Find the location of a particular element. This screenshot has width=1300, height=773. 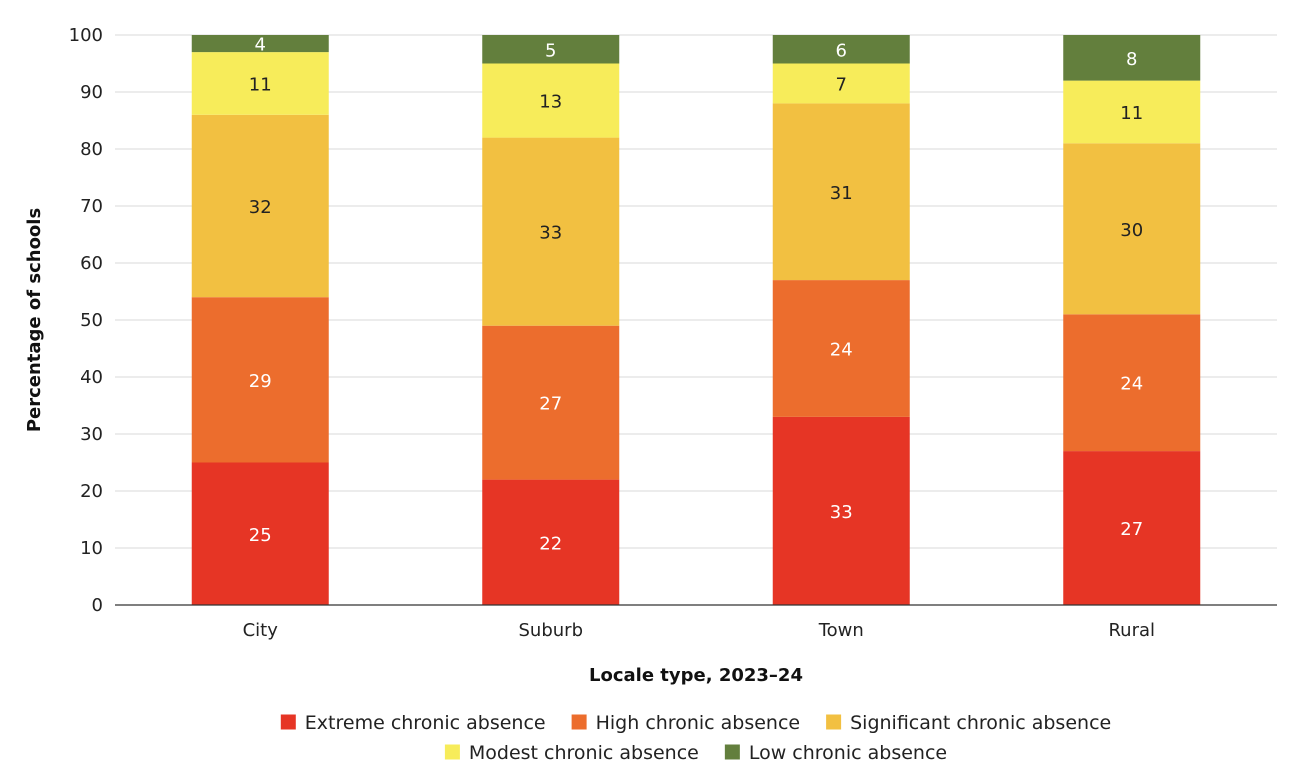

data-label-suburb-significant-chronic-absence: 33 is located at coordinates (550, 233).